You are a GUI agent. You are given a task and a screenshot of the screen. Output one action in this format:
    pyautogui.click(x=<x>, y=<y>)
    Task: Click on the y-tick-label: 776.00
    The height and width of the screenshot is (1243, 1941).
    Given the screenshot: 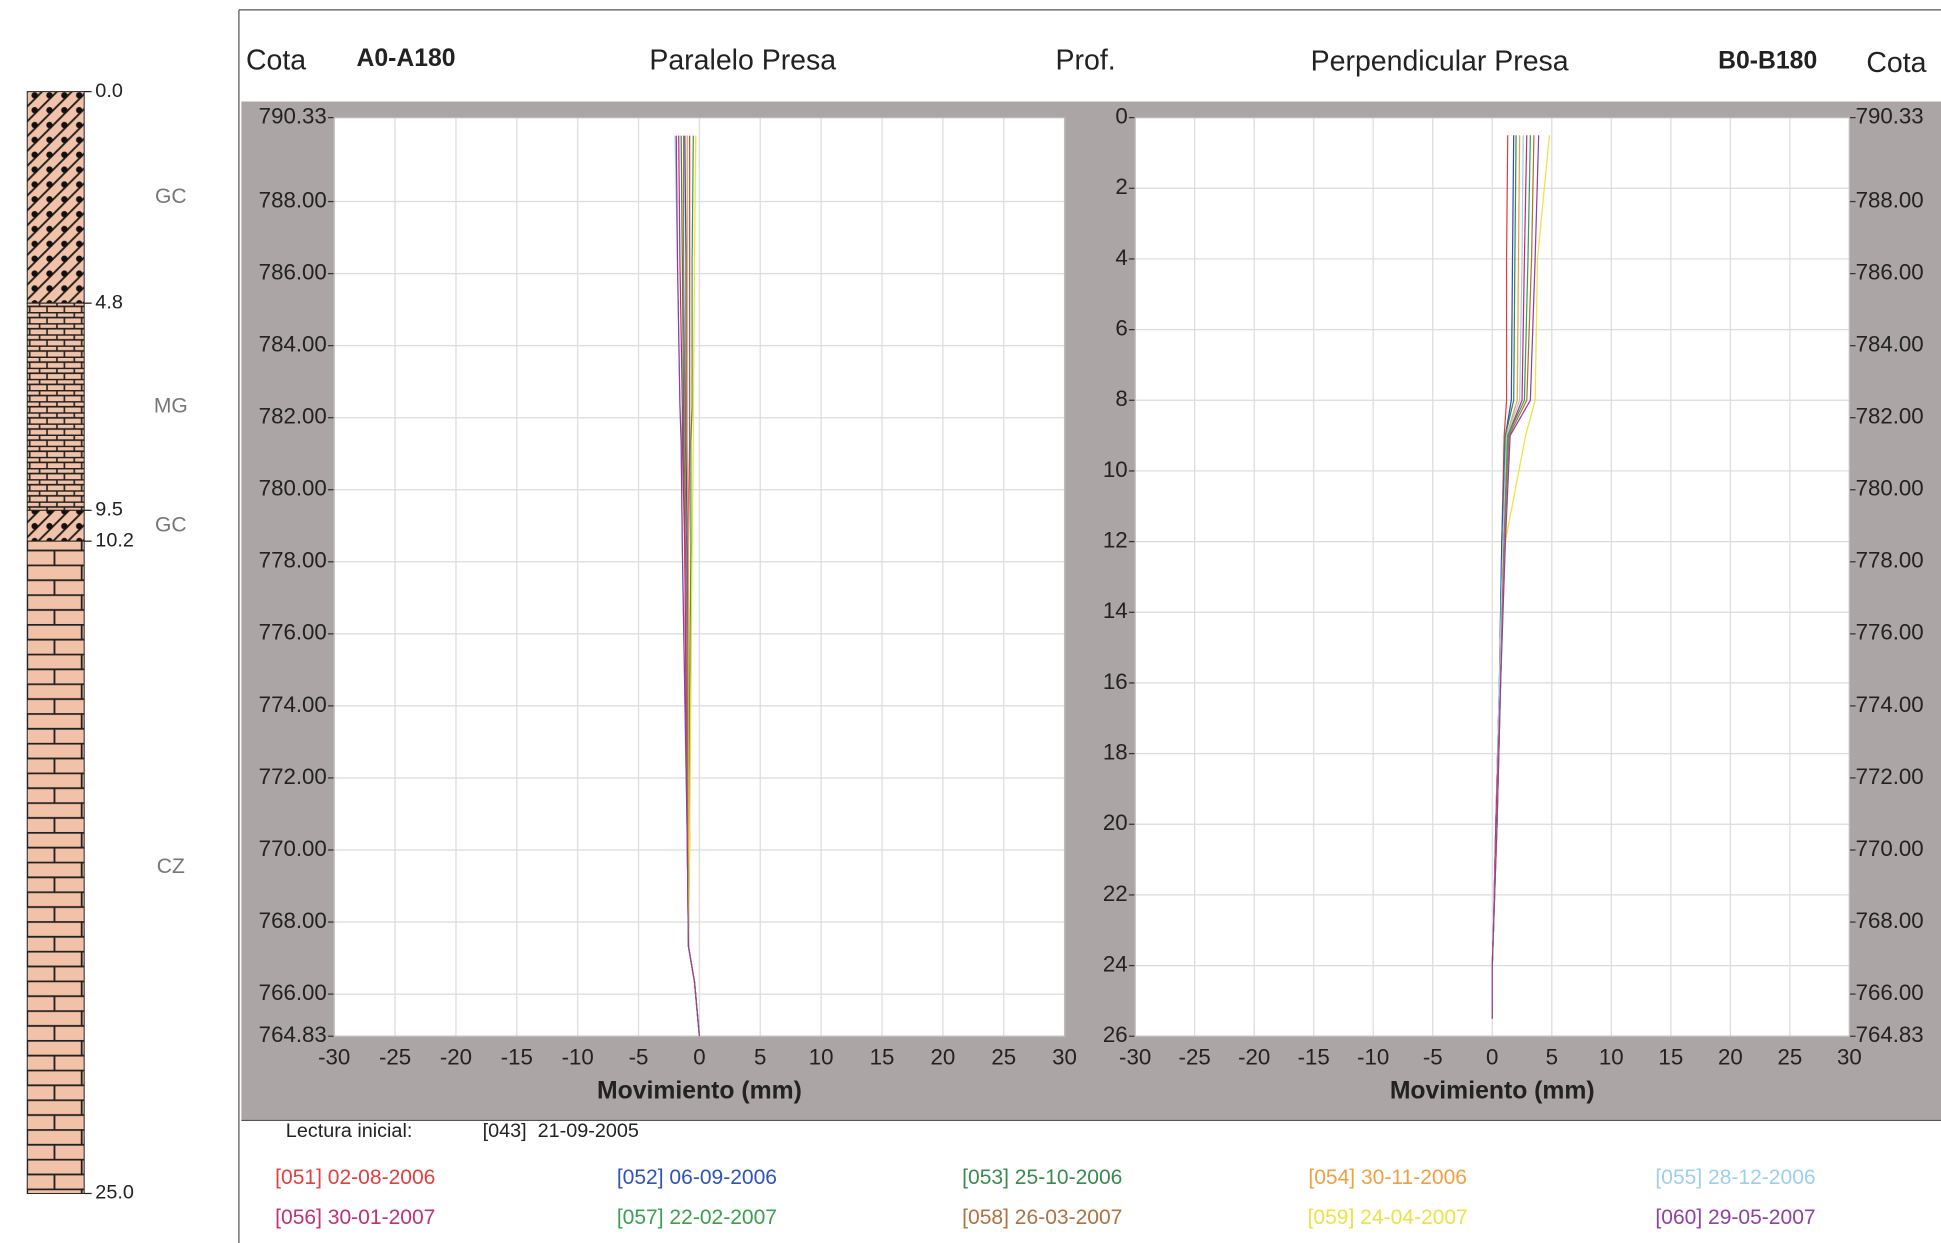 What is the action you would take?
    pyautogui.click(x=293, y=632)
    